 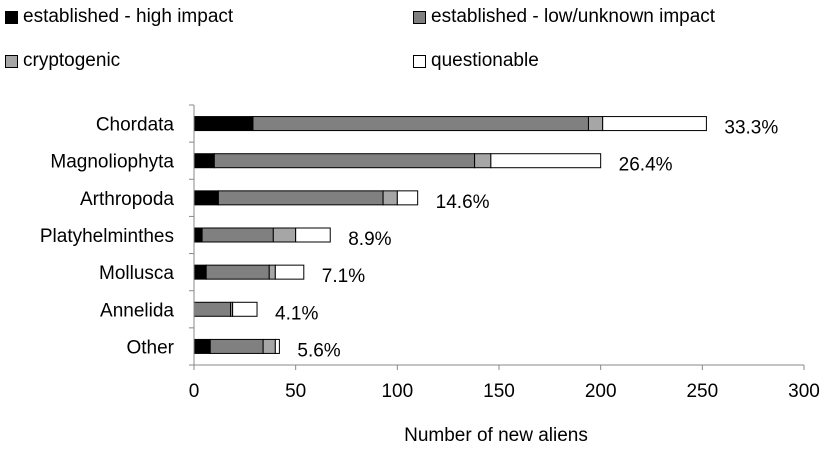 What do you see at coordinates (463, 202) in the screenshot?
I see `data-label: 14.6%` at bounding box center [463, 202].